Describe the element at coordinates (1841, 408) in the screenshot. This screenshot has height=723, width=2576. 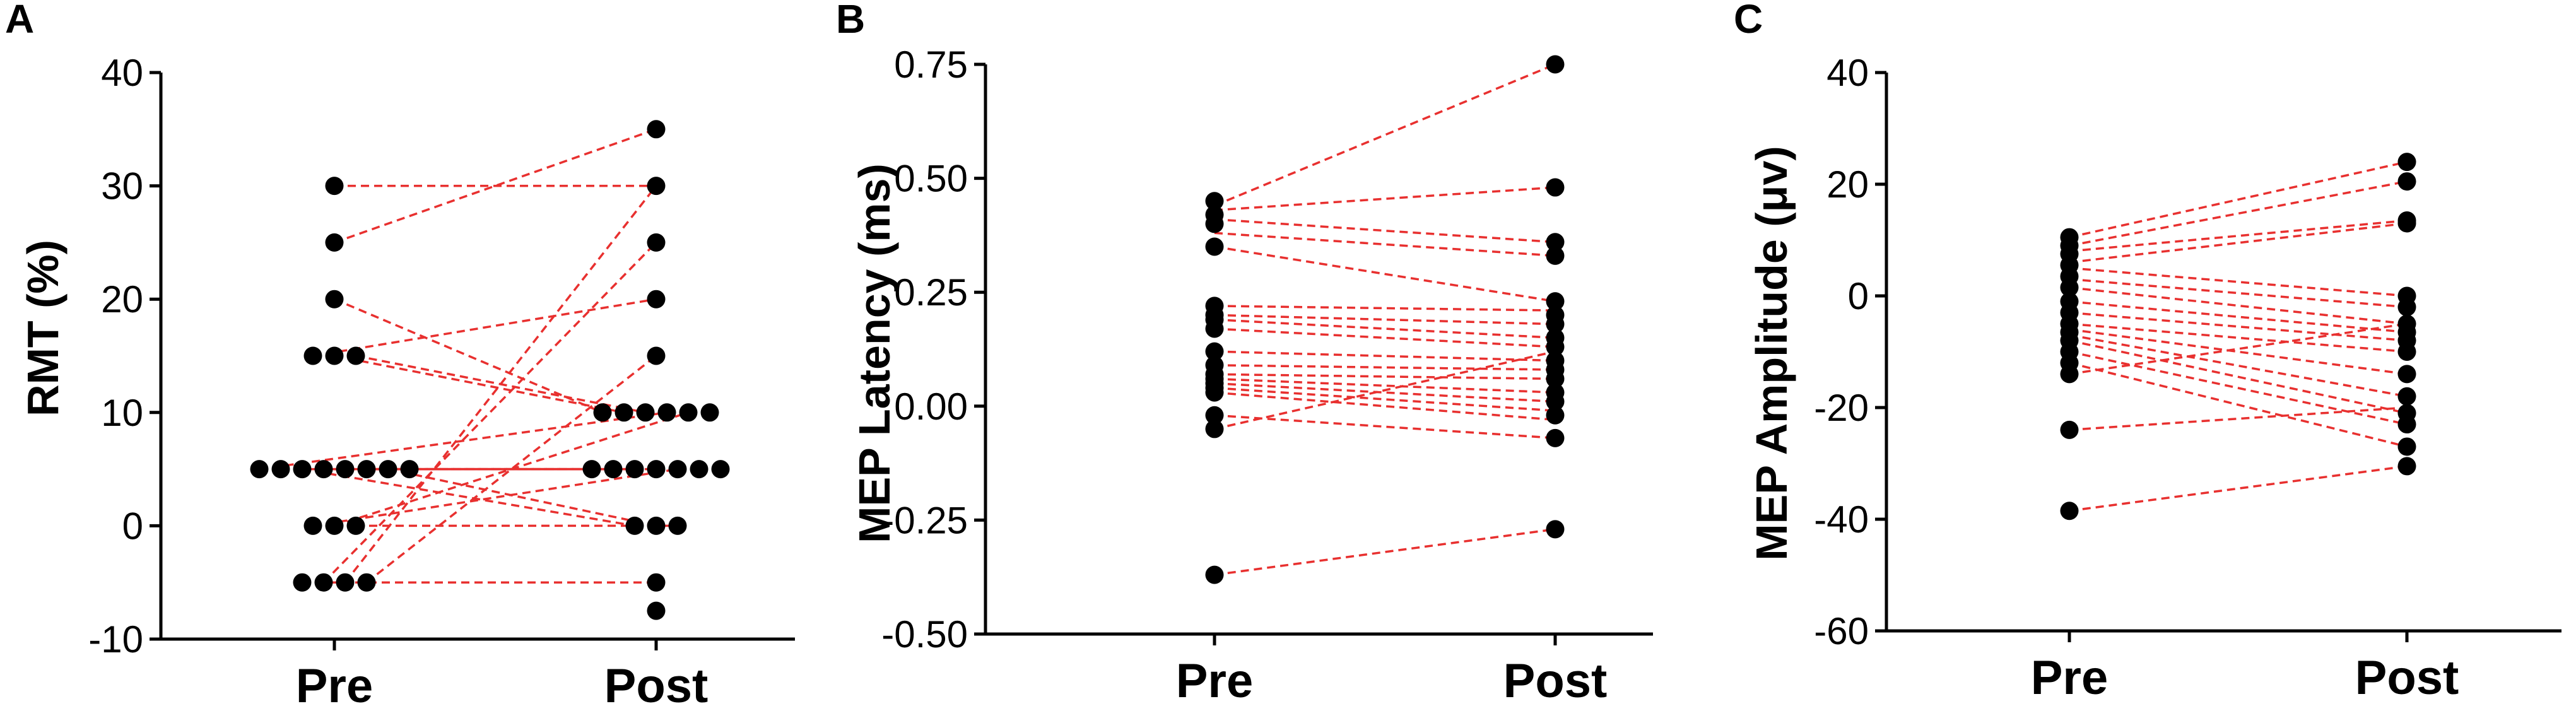
I see `y-tick-label: -20` at that location.